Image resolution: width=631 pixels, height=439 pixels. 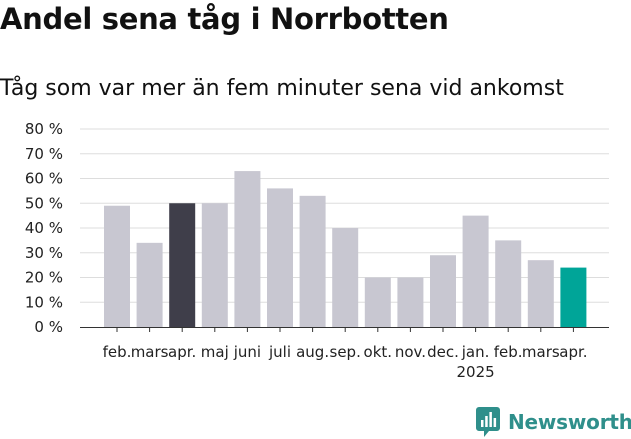 What do you see at coordinates (569, 422) in the screenshot?
I see `brand-name: Newsworthy` at bounding box center [569, 422].